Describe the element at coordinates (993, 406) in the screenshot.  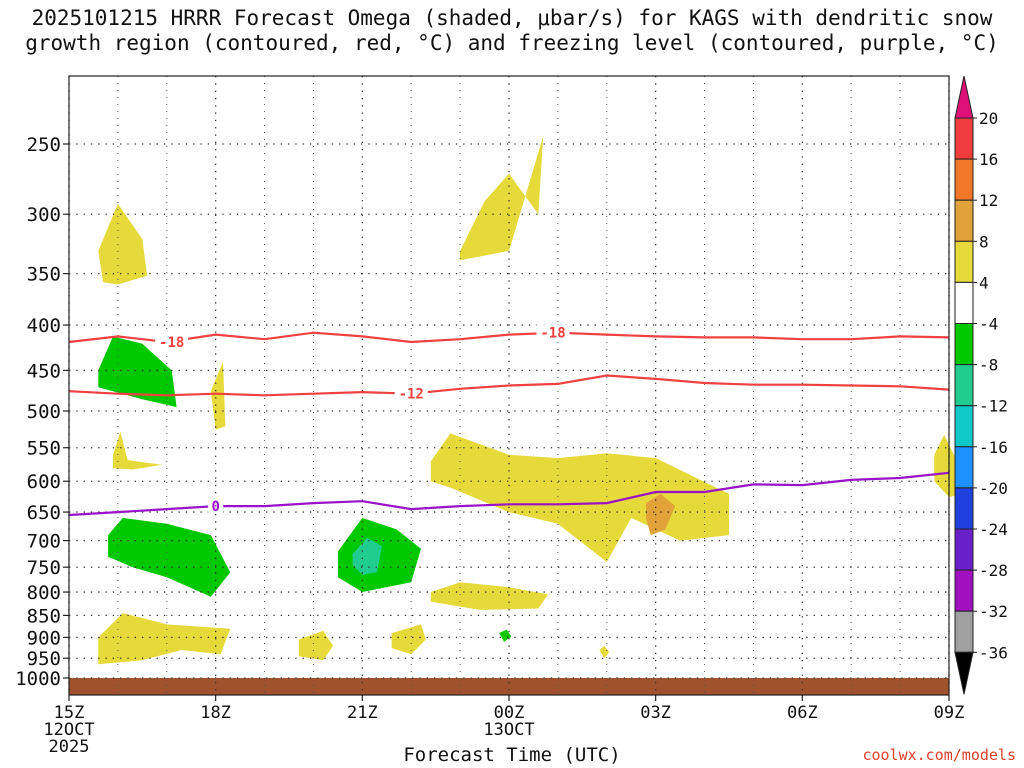
I see `colorbar-label-7: -12` at that location.